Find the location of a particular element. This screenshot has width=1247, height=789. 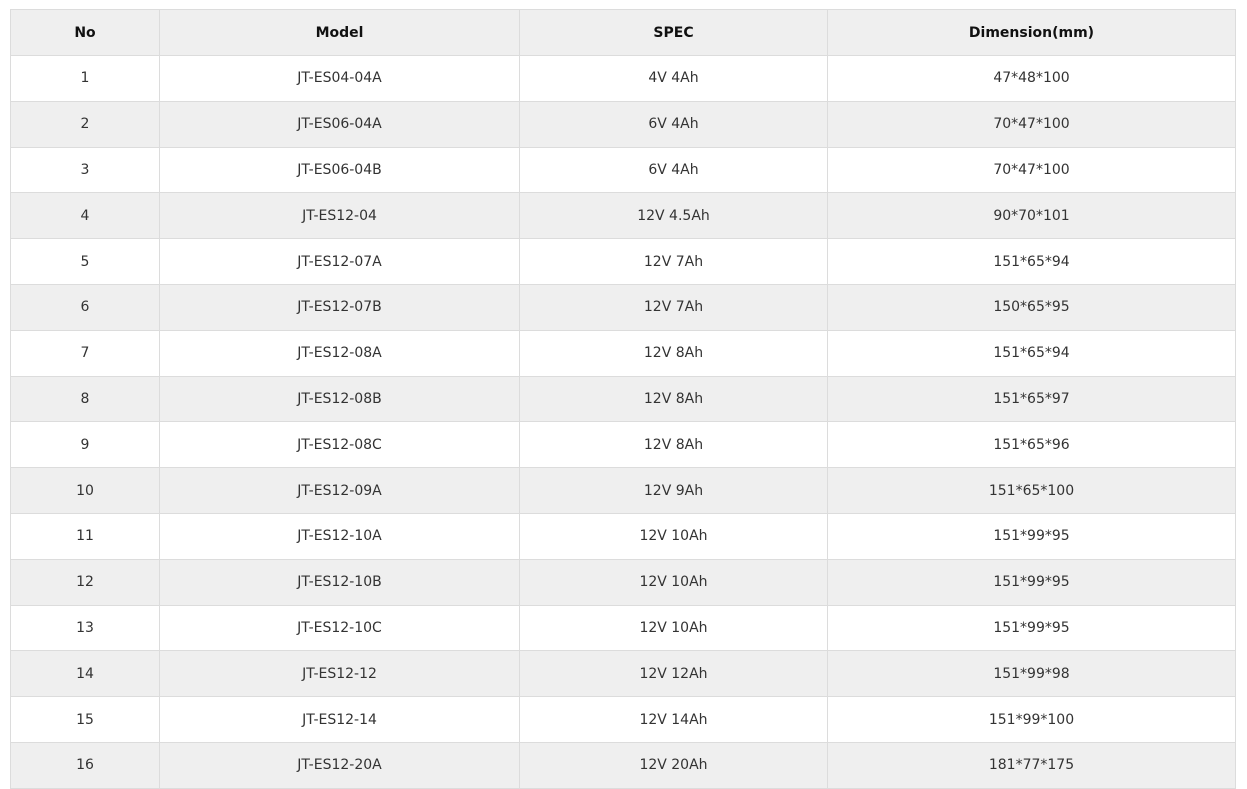

cell-spec: 12V 20Ah is located at coordinates (673, 765).